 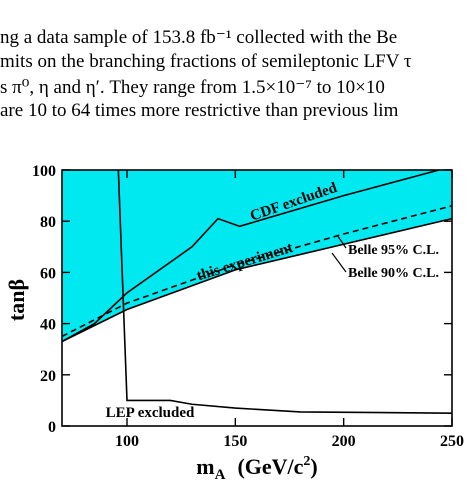 I want to click on x-label-part: A, so click(x=220, y=475).